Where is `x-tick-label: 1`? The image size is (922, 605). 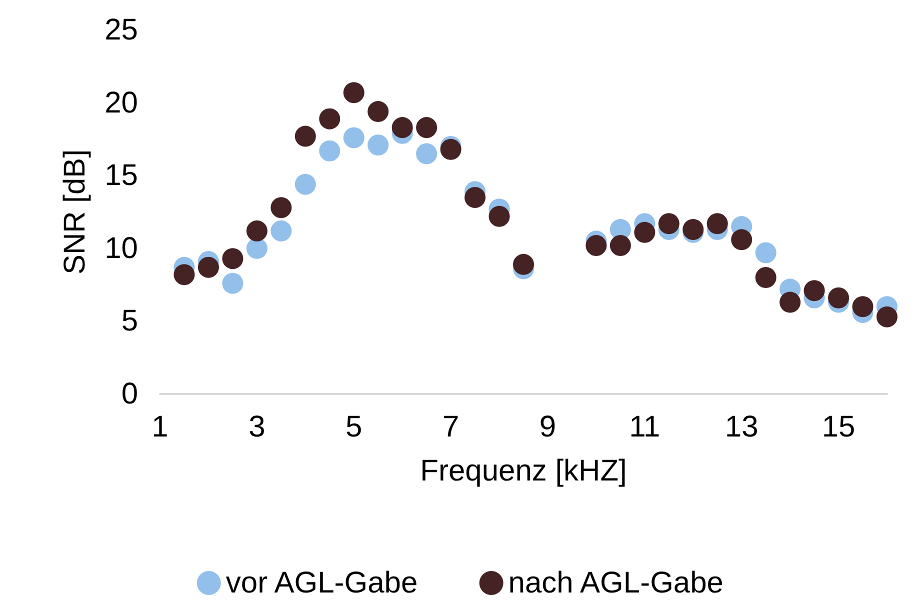
x-tick-label: 1 is located at coordinates (160, 427).